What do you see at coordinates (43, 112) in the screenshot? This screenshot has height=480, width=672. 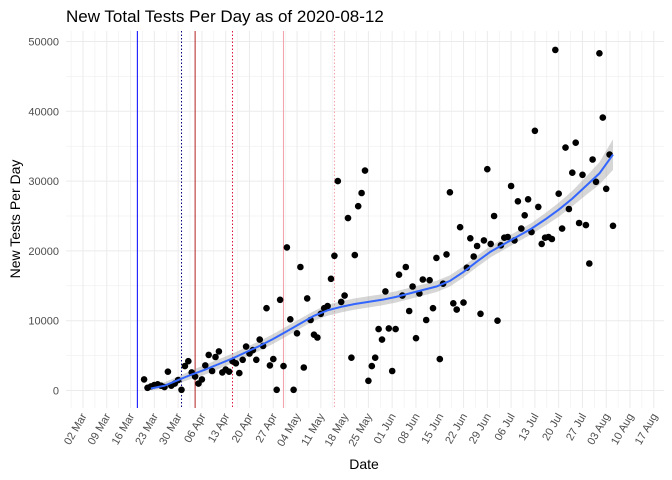 I see `y-tick-label: 40000` at bounding box center [43, 112].